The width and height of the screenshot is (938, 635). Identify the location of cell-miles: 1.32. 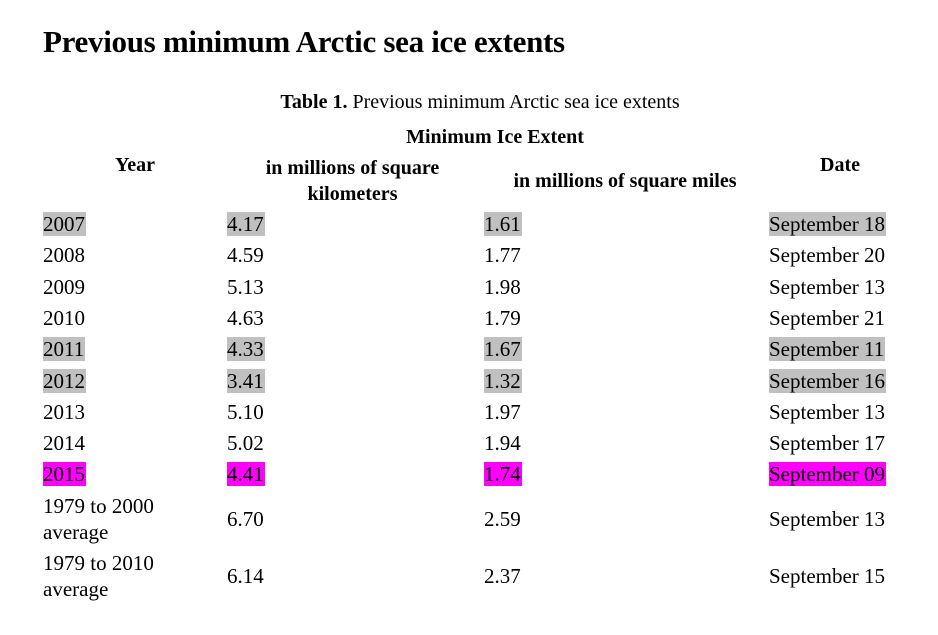
(503, 381).